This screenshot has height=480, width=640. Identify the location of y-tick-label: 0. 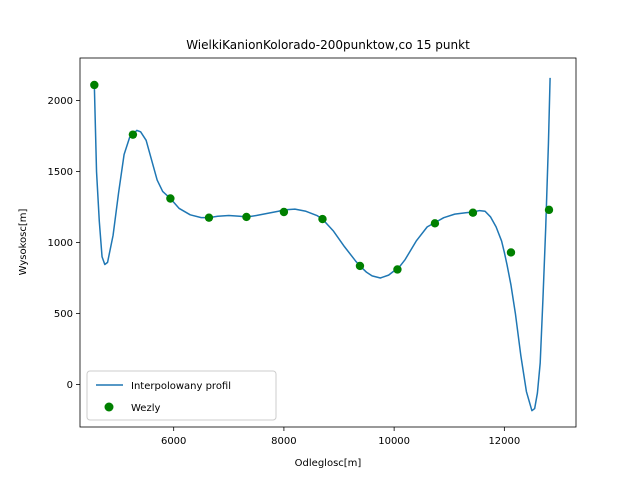
(70, 385).